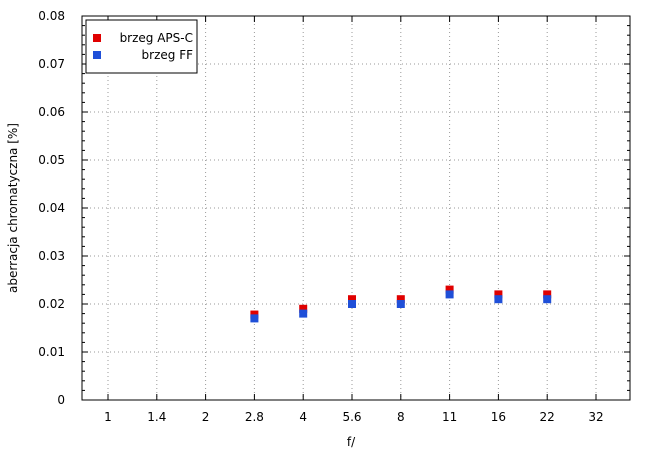 The width and height of the screenshot is (655, 455). Describe the element at coordinates (498, 417) in the screenshot. I see `x-tick-label: 16` at that location.